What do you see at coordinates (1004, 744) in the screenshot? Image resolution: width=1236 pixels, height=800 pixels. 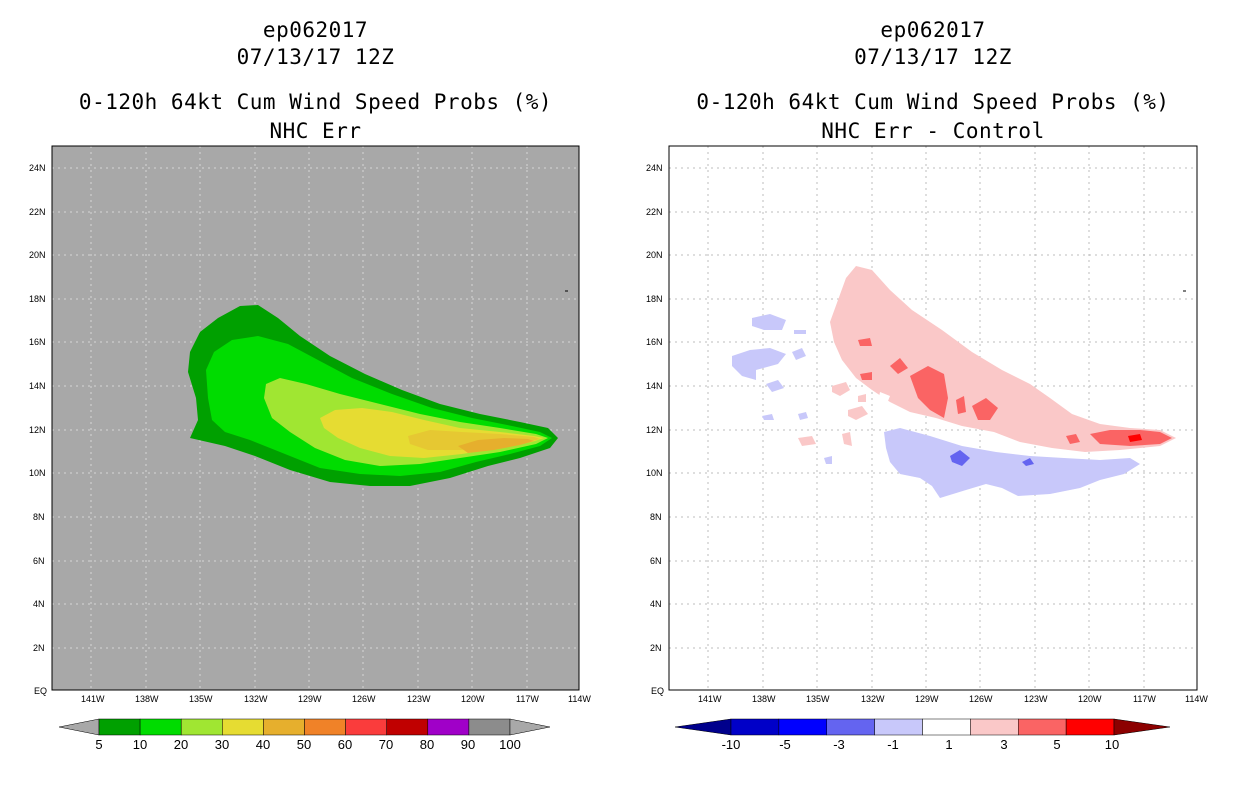 I see `right-colorbar-label: 3` at bounding box center [1004, 744].